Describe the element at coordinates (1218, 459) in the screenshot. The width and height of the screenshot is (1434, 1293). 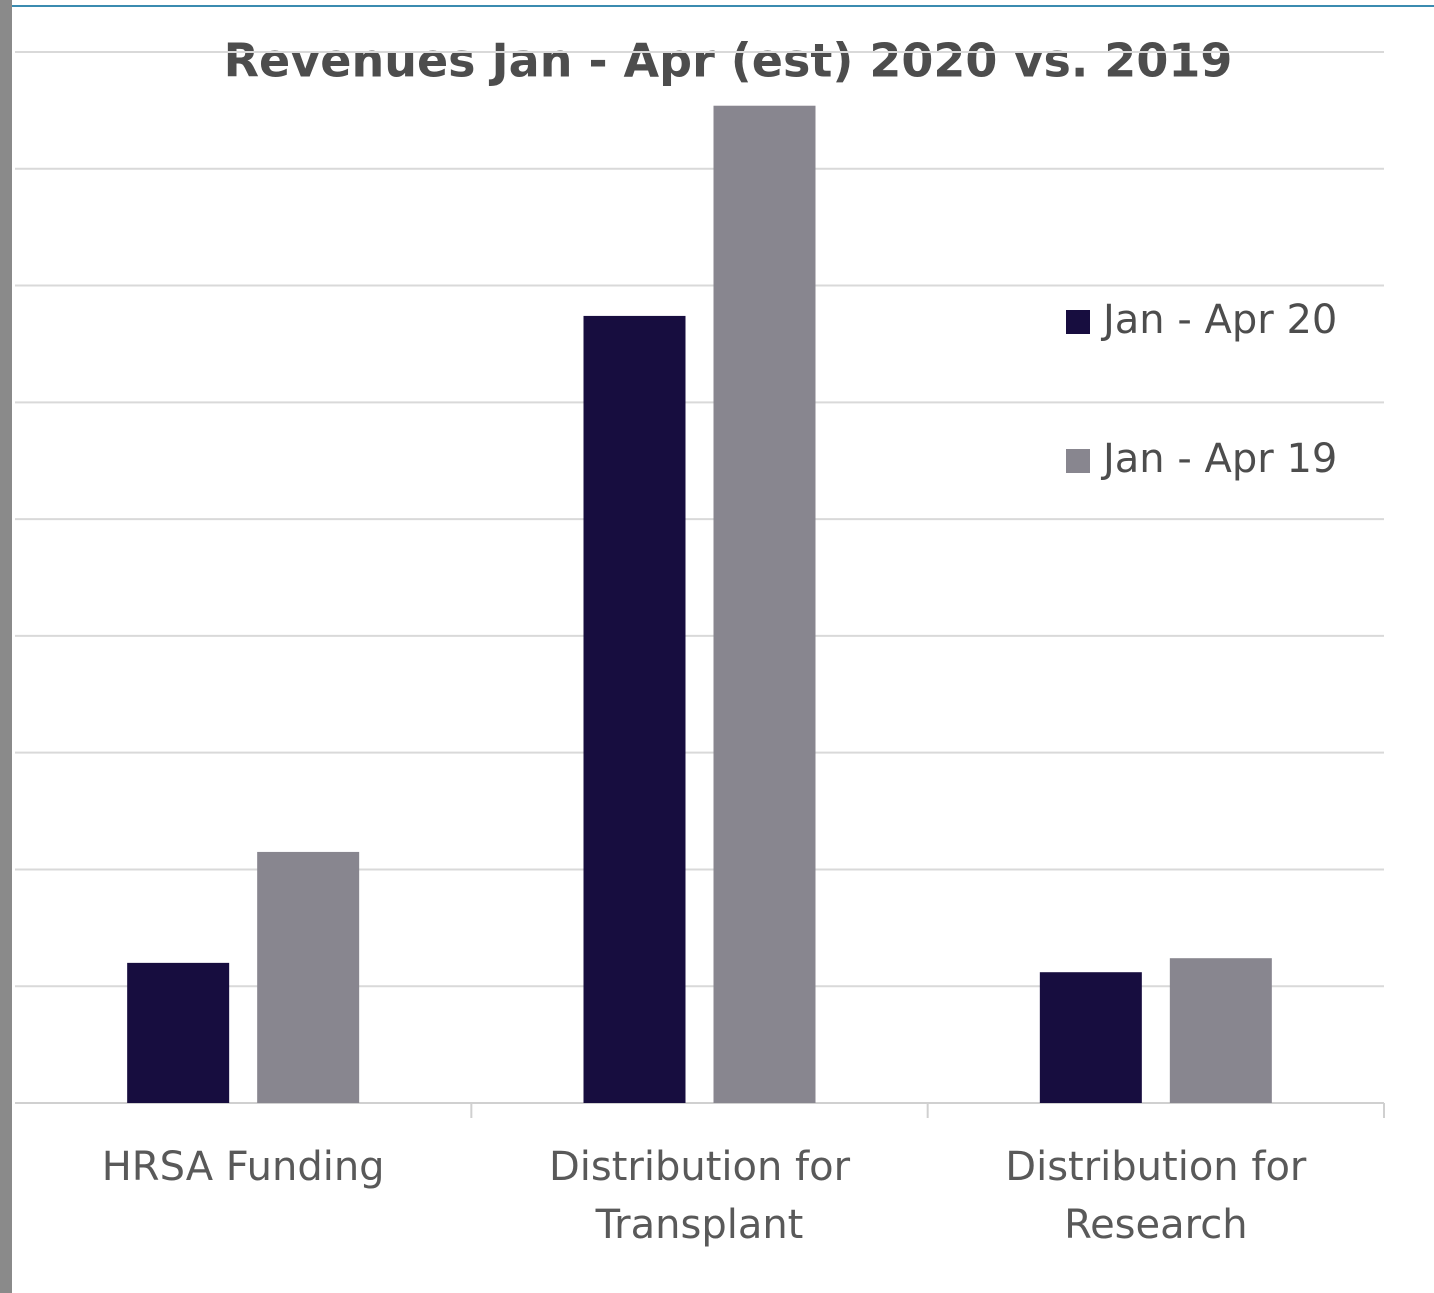
I see `legend-label: Jan - Apr 19` at that location.